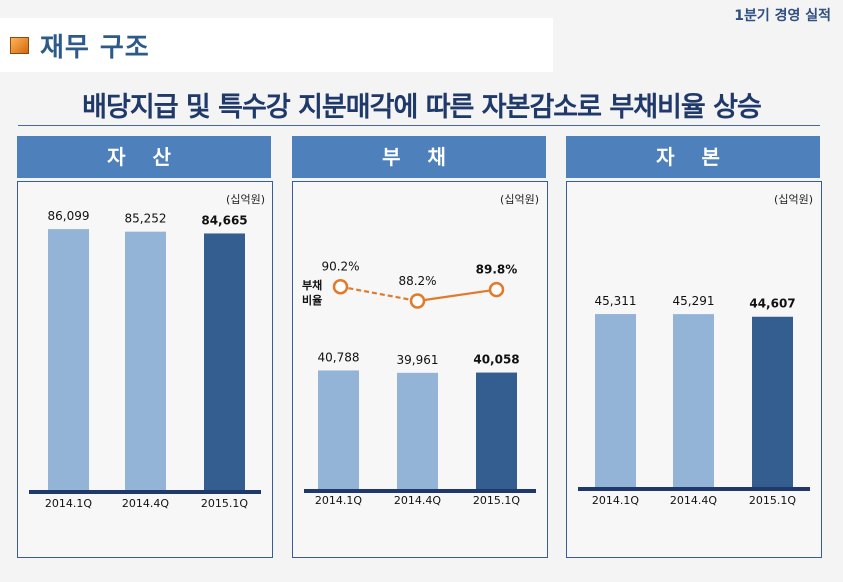  Describe the element at coordinates (417, 430) in the screenshot. I see `bar-liabilities-2014.4Q` at that location.